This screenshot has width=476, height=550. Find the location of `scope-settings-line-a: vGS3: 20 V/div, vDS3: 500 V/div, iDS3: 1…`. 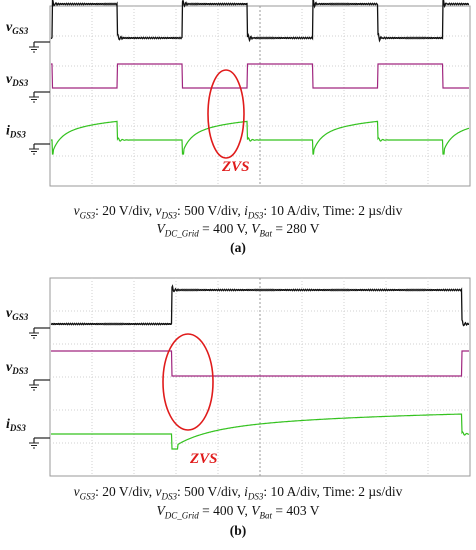

scope-settings-line-a: vGS3: 20 V/div, vDS3: 500 V/div, iDS3: 1… is located at coordinates (238, 212).